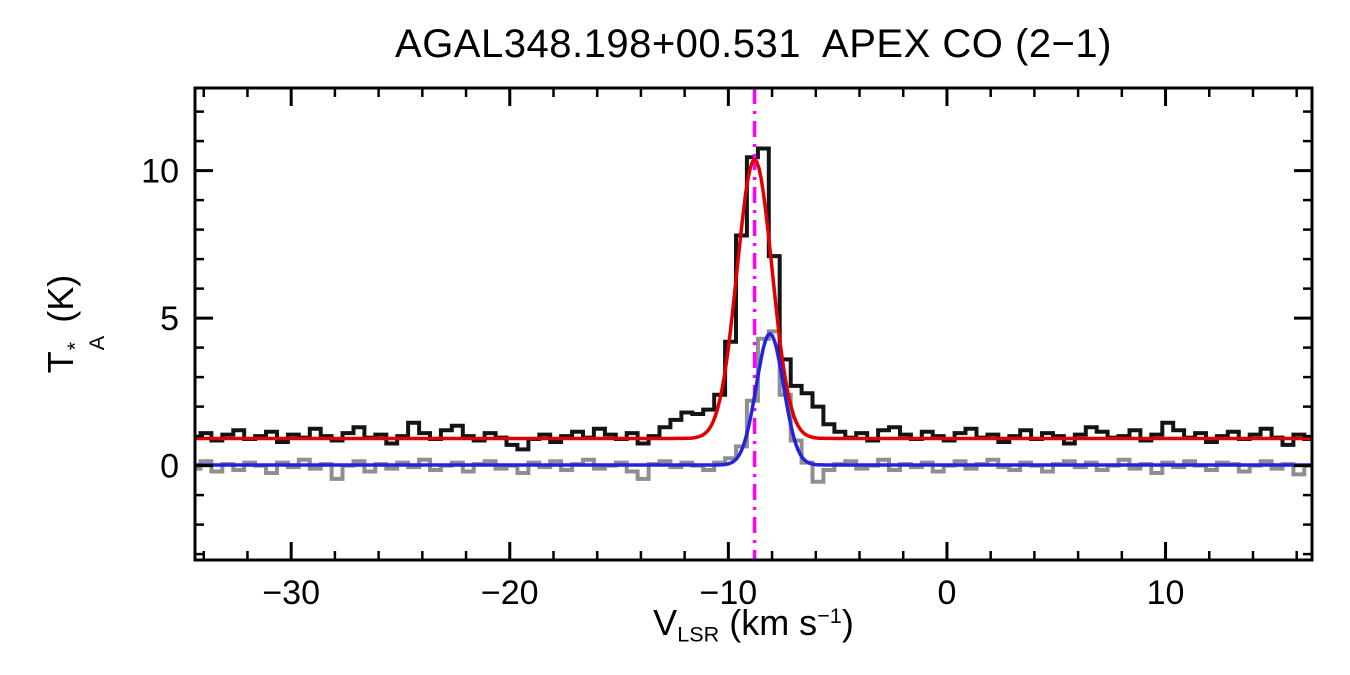  I want to click on x-tick-label: 0, so click(946, 593).